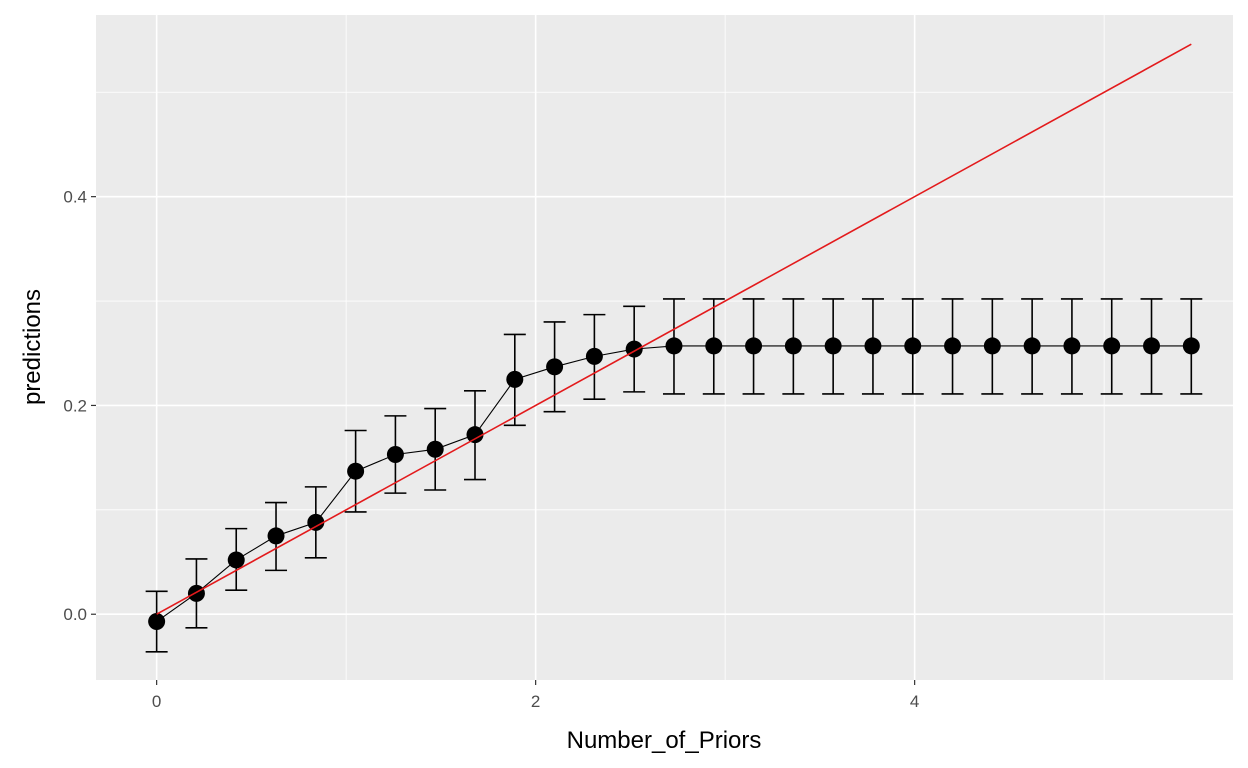  I want to click on y-axis-title: predictions, so click(32, 347).